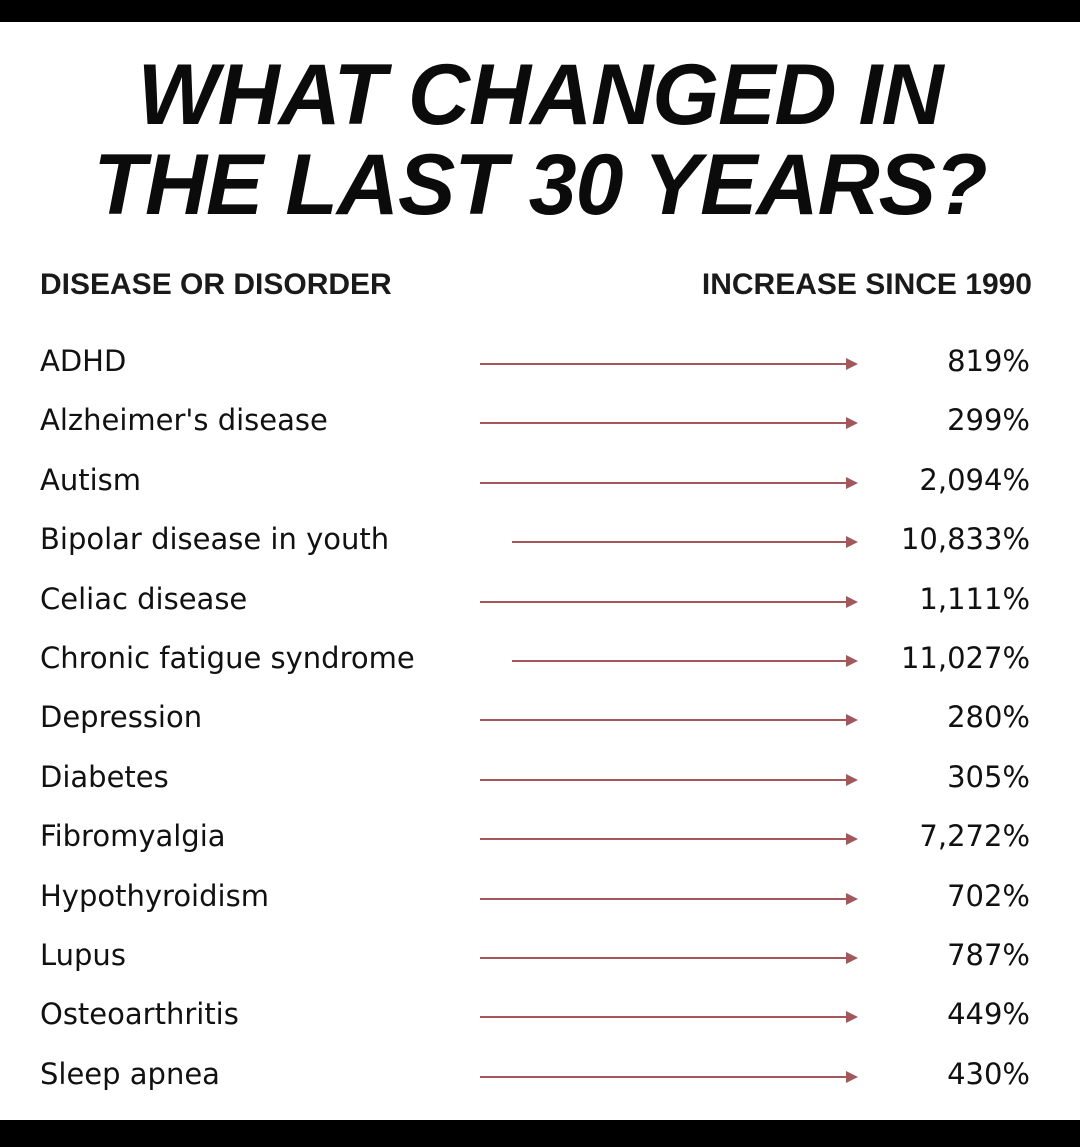 The image size is (1080, 1147). I want to click on table-row: Lupus 787%, so click(540, 960).